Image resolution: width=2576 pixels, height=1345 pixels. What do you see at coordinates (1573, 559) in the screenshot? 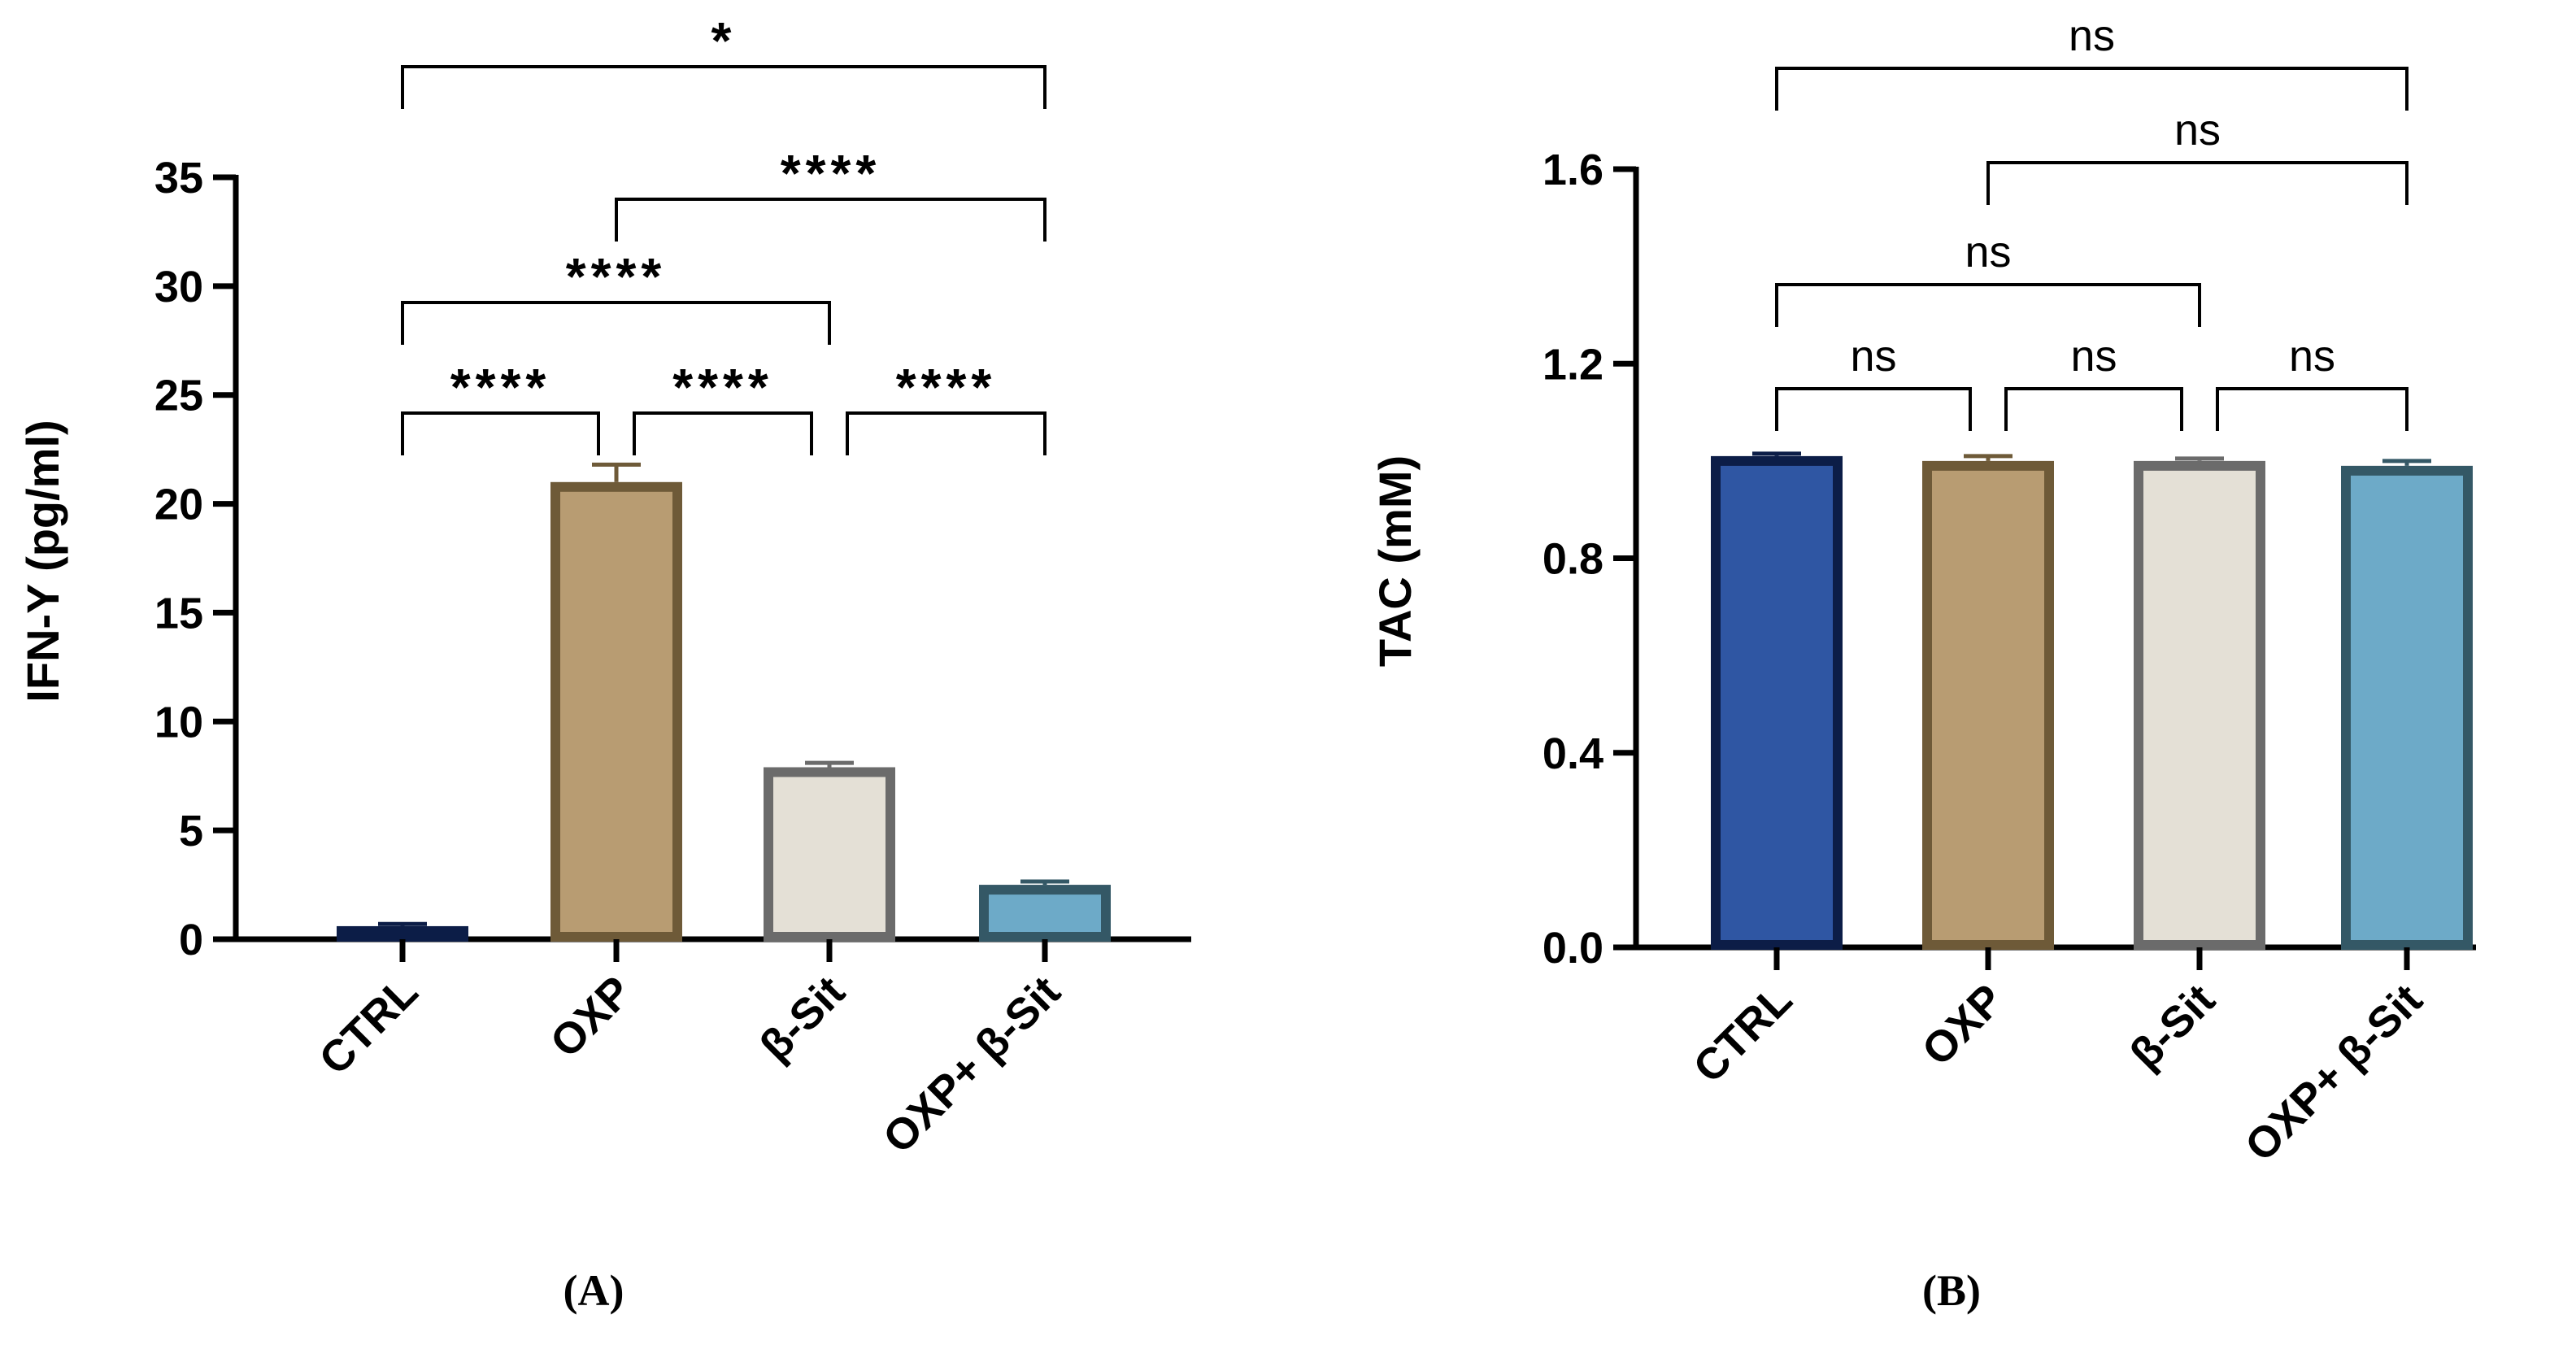
I see `y-tick-label: 0.8` at bounding box center [1573, 559].